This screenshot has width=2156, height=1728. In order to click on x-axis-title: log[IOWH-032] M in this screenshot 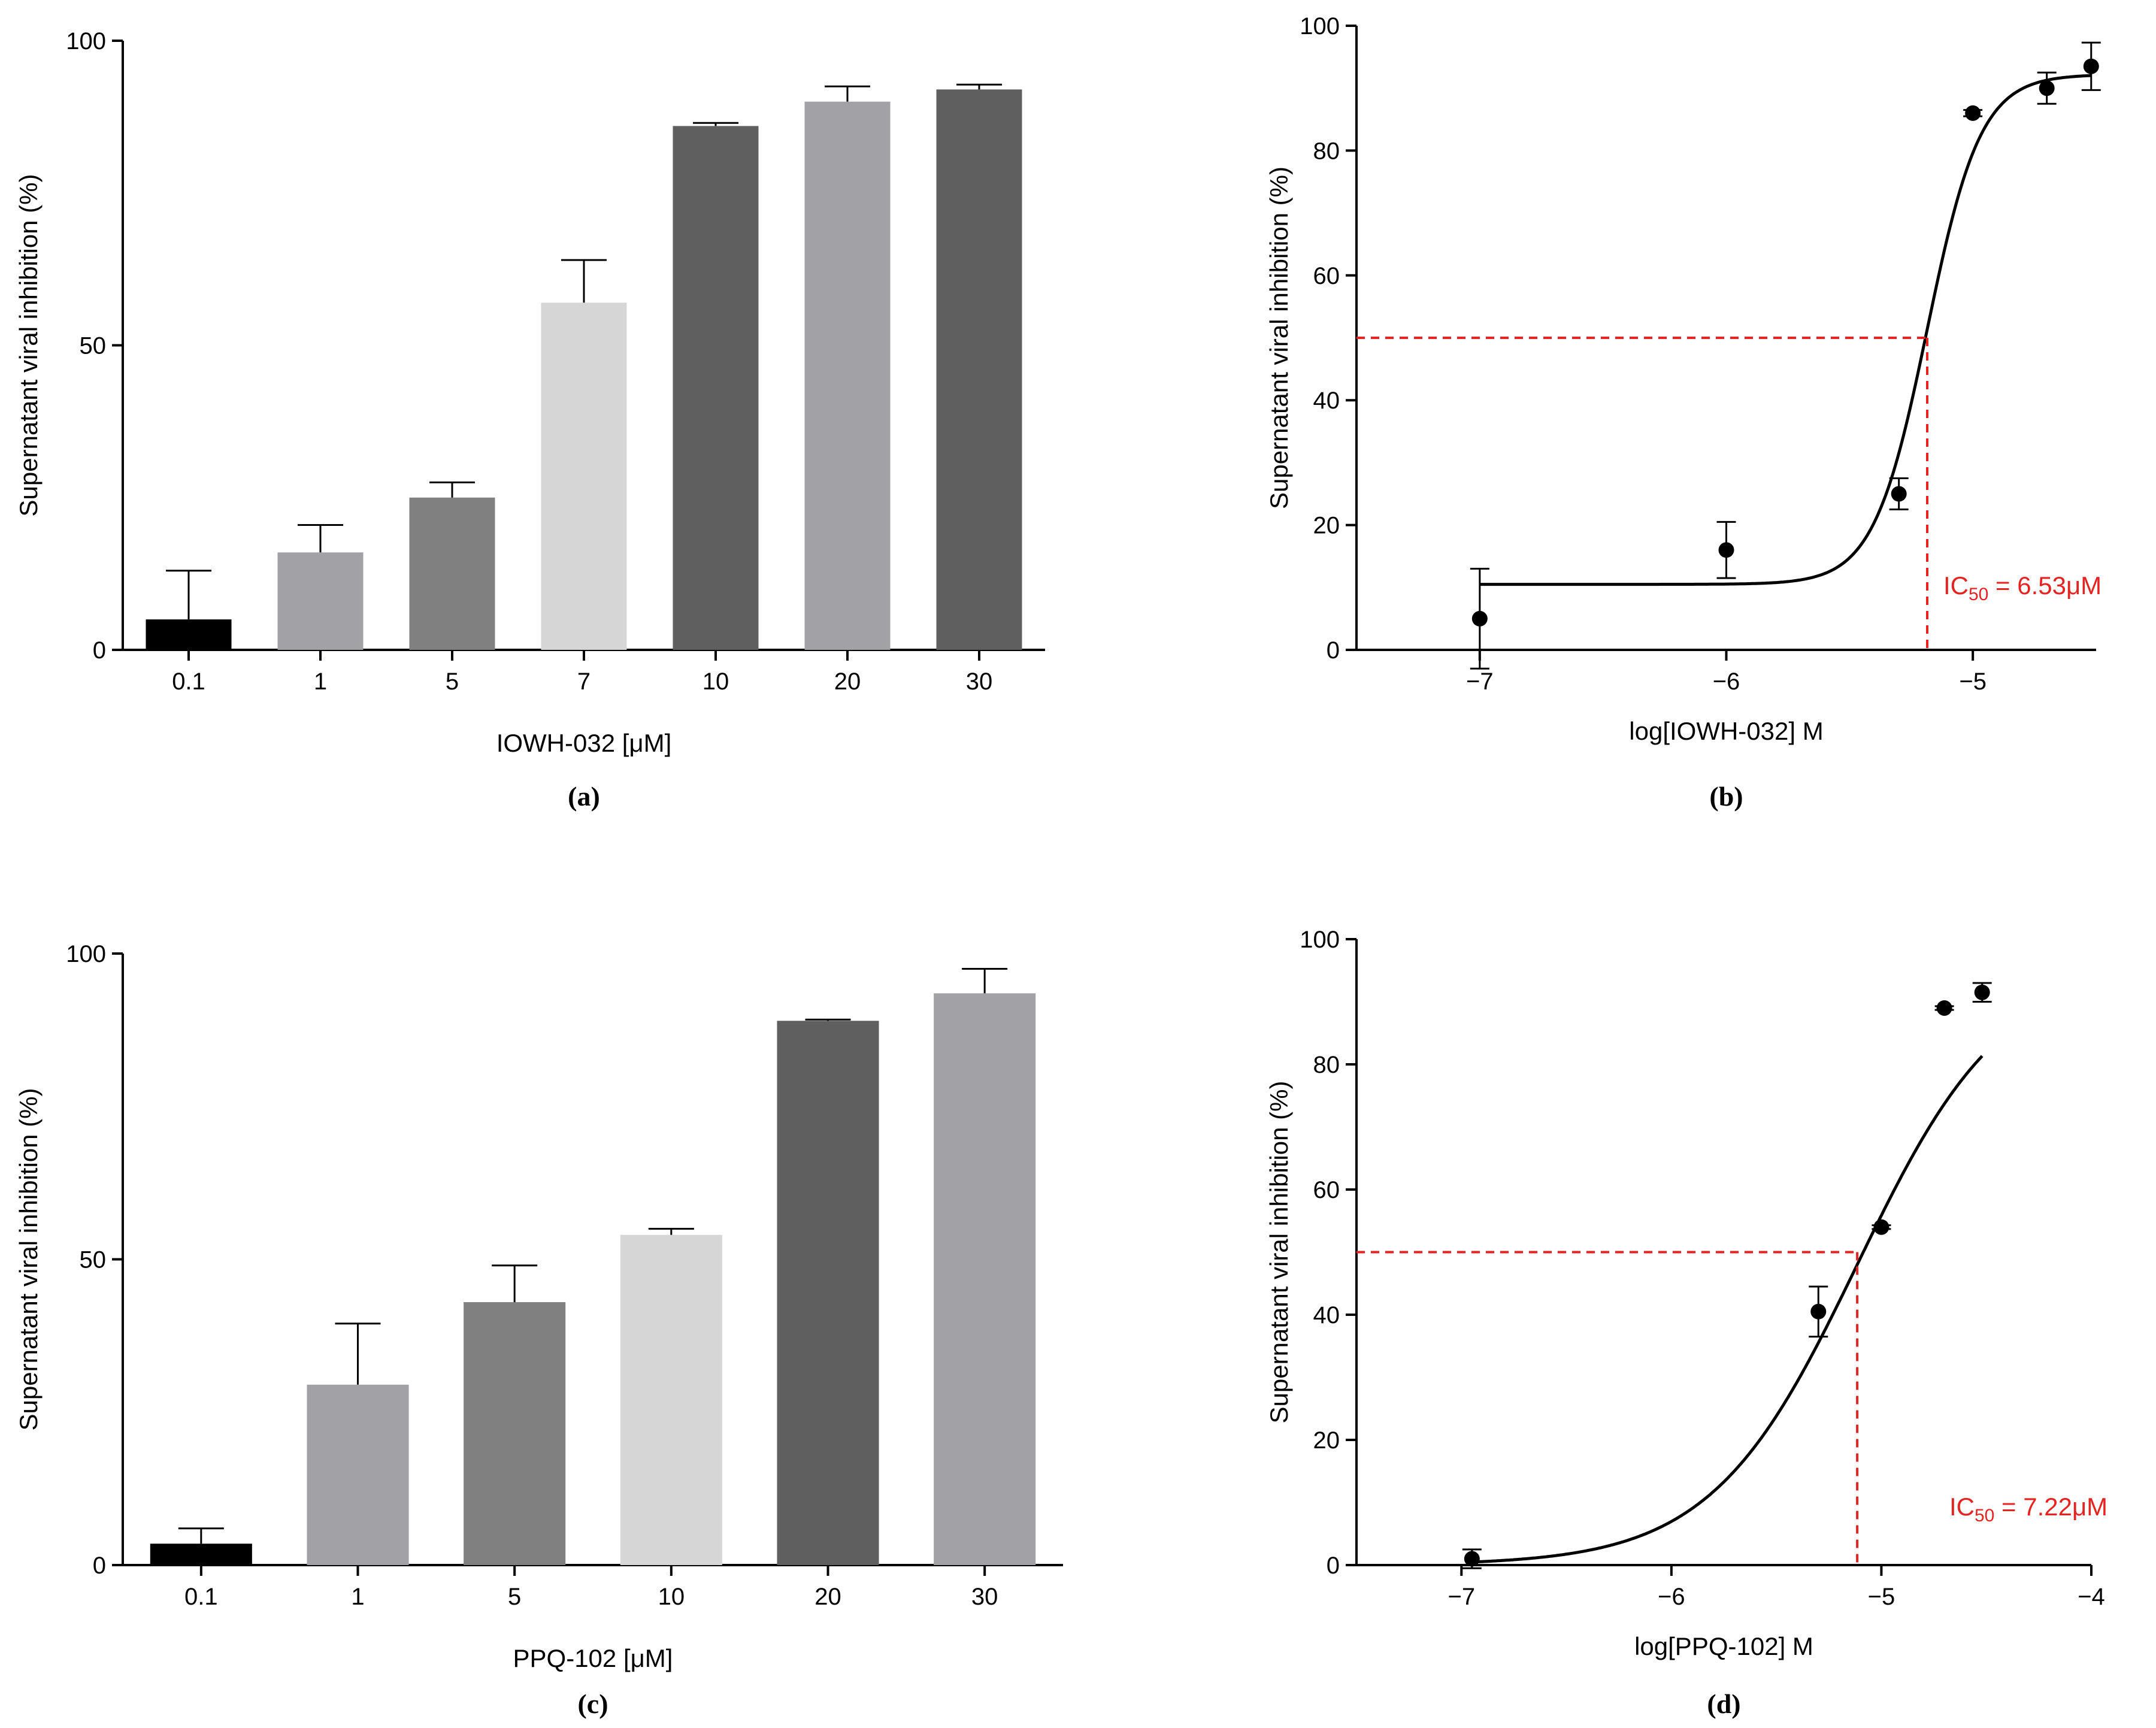, I will do `click(1726, 731)`.